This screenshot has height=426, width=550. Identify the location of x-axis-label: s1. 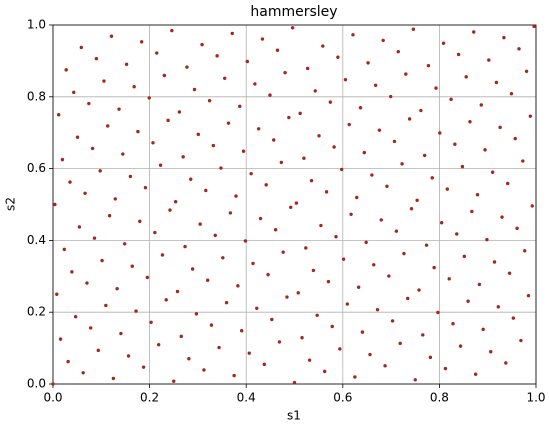
(294, 416).